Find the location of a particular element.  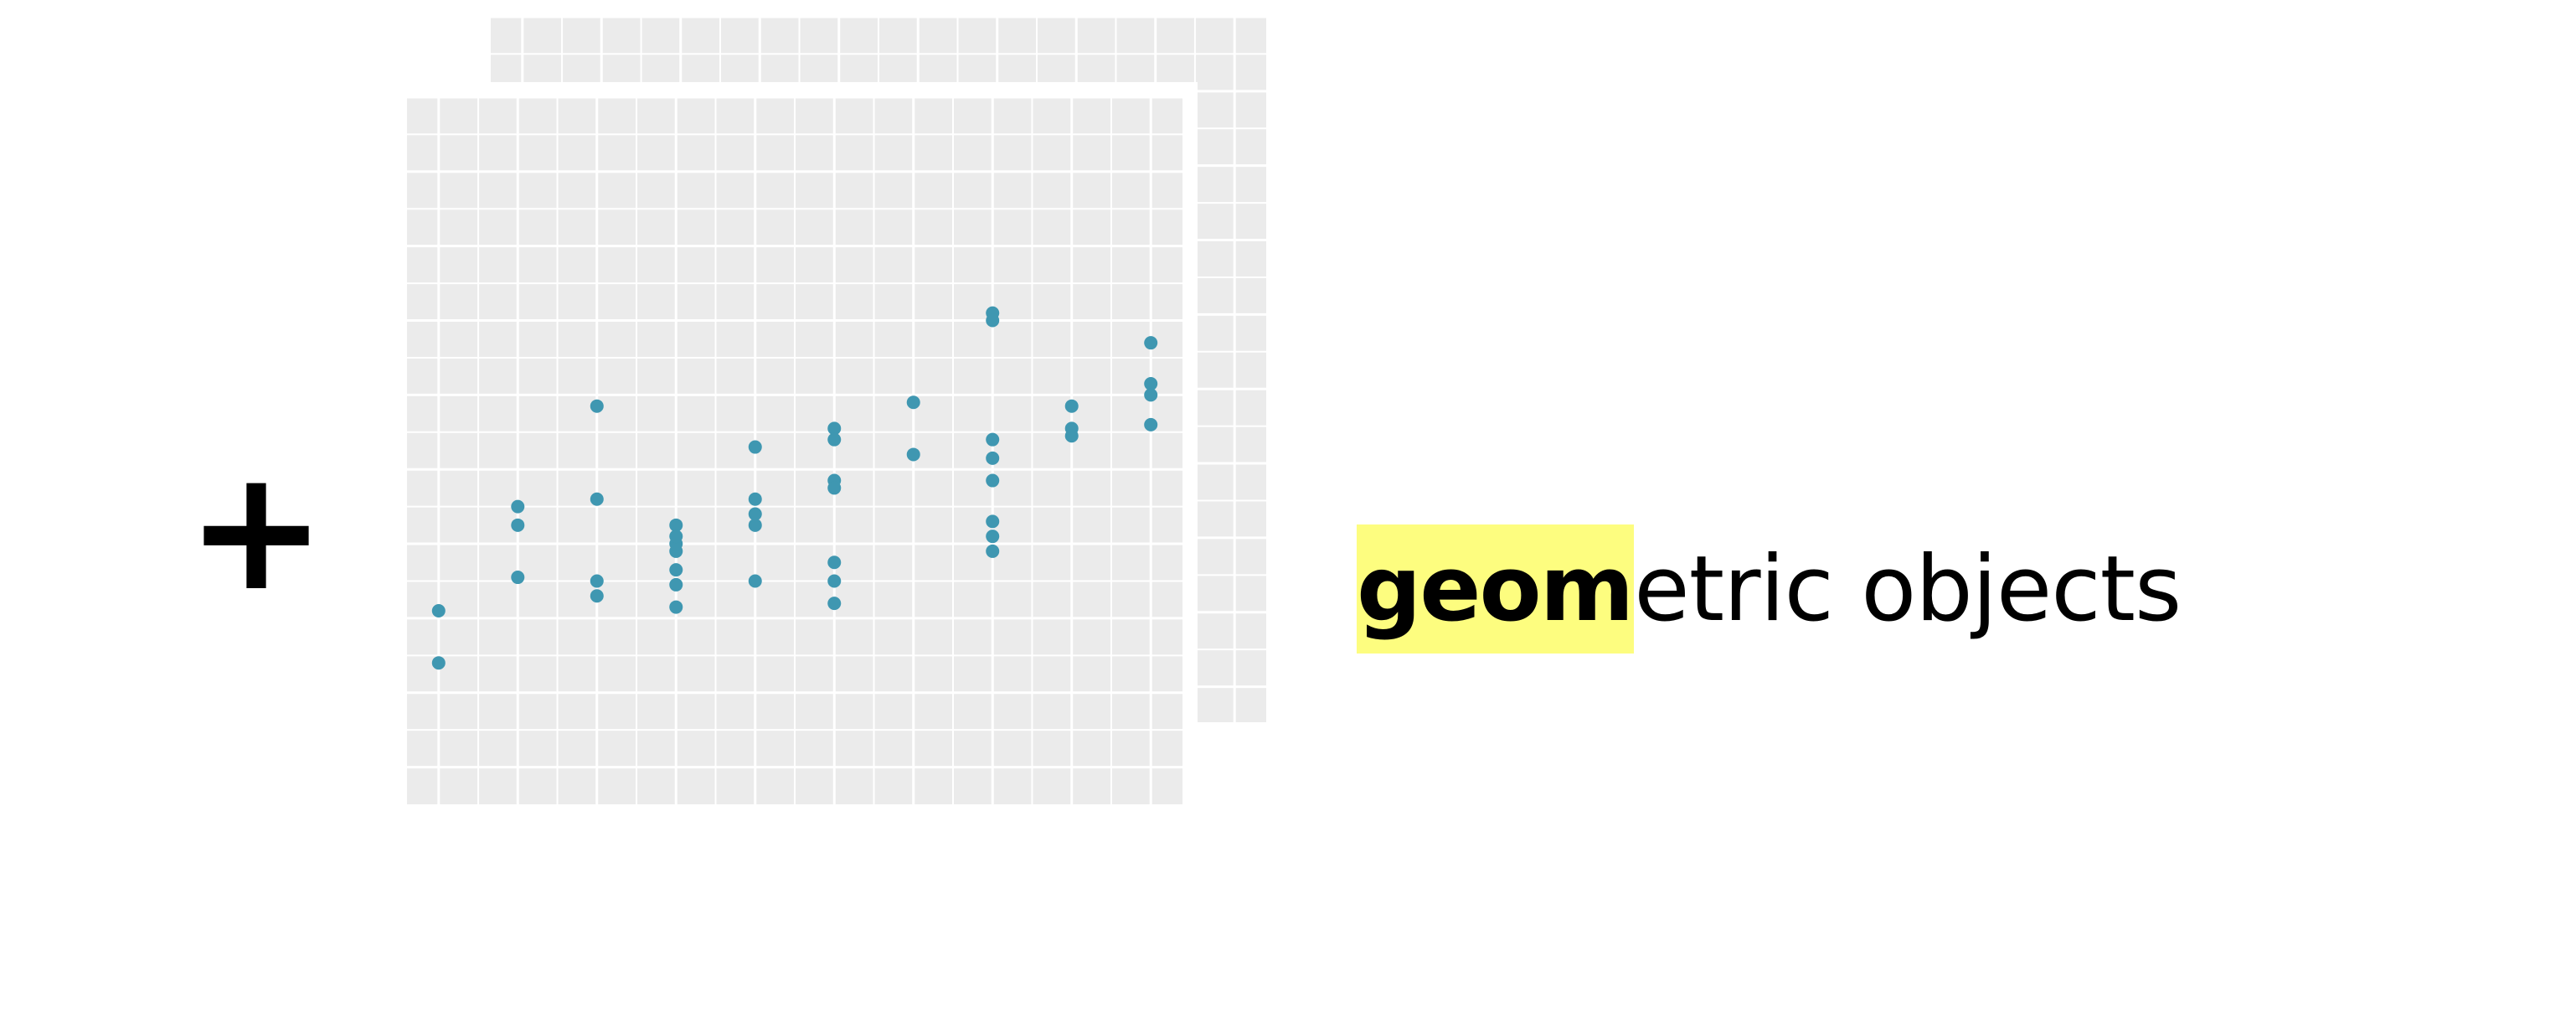

geom-label: geom etric objects is located at coordinates (1769, 589).